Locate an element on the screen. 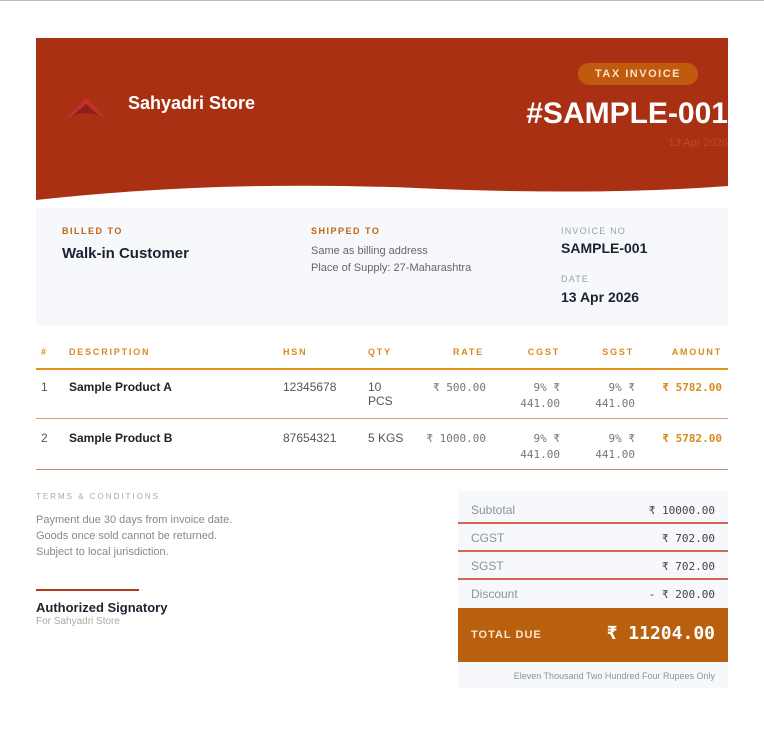 The width and height of the screenshot is (764, 730). totals-row-sgst: SGST ₹ 702.00 is located at coordinates (593, 566).